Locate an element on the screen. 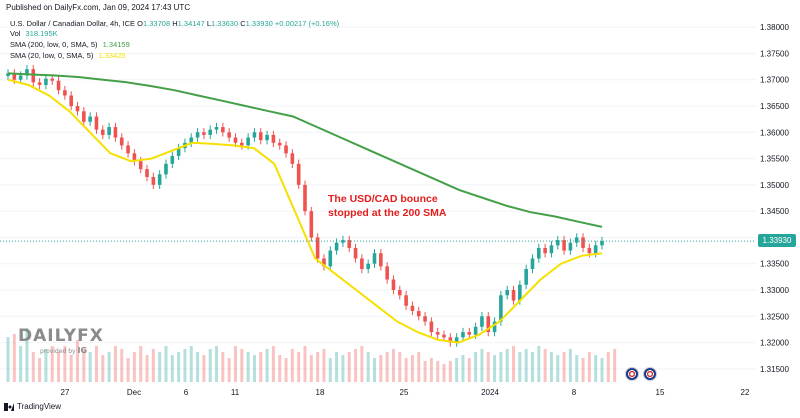 The height and width of the screenshot is (418, 800). time-tick-label: 11 is located at coordinates (235, 392).